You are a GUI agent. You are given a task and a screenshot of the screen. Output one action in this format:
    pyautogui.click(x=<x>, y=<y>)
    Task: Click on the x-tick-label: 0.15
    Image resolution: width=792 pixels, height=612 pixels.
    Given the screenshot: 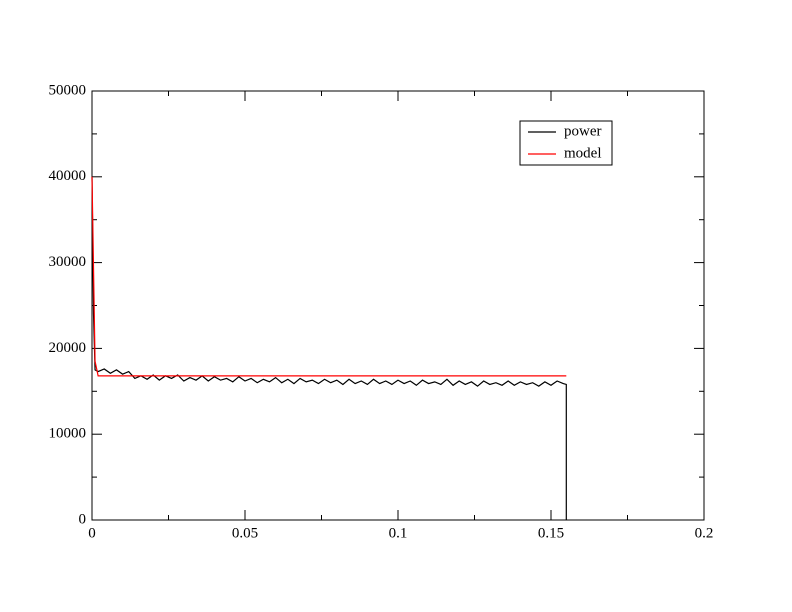 What is the action you would take?
    pyautogui.click(x=551, y=533)
    